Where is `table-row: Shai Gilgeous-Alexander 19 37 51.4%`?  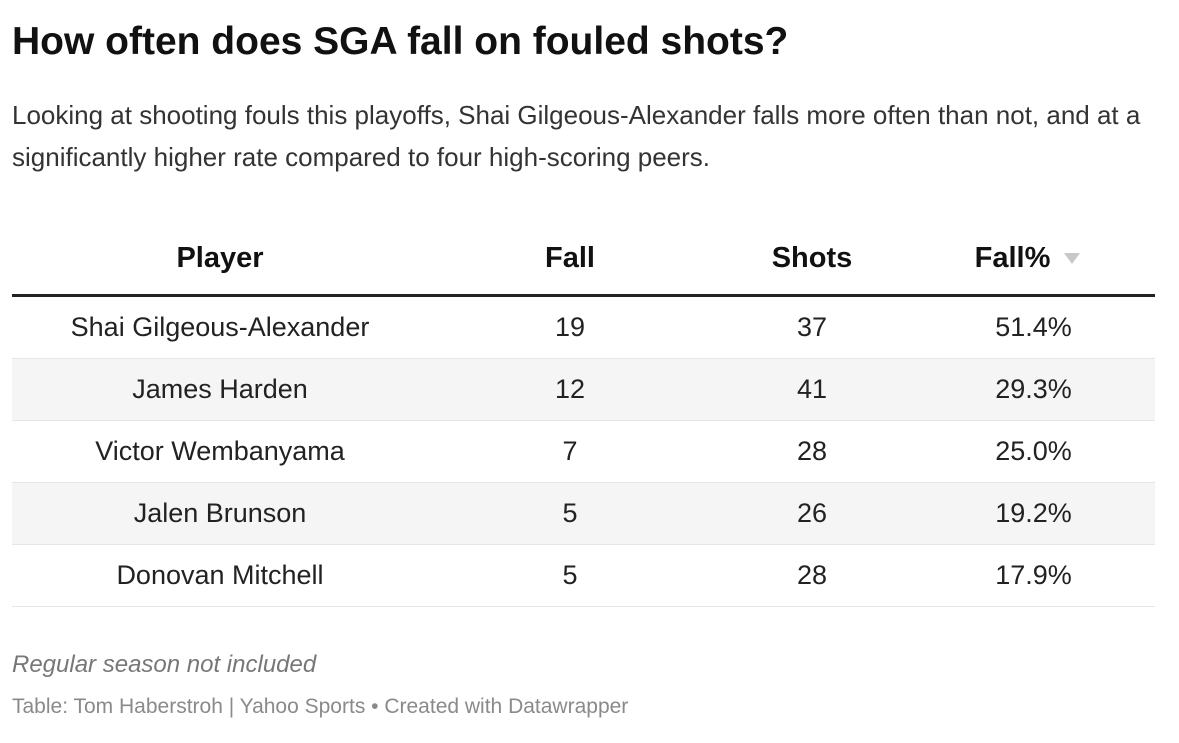 table-row: Shai Gilgeous-Alexander 19 37 51.4% is located at coordinates (583, 328).